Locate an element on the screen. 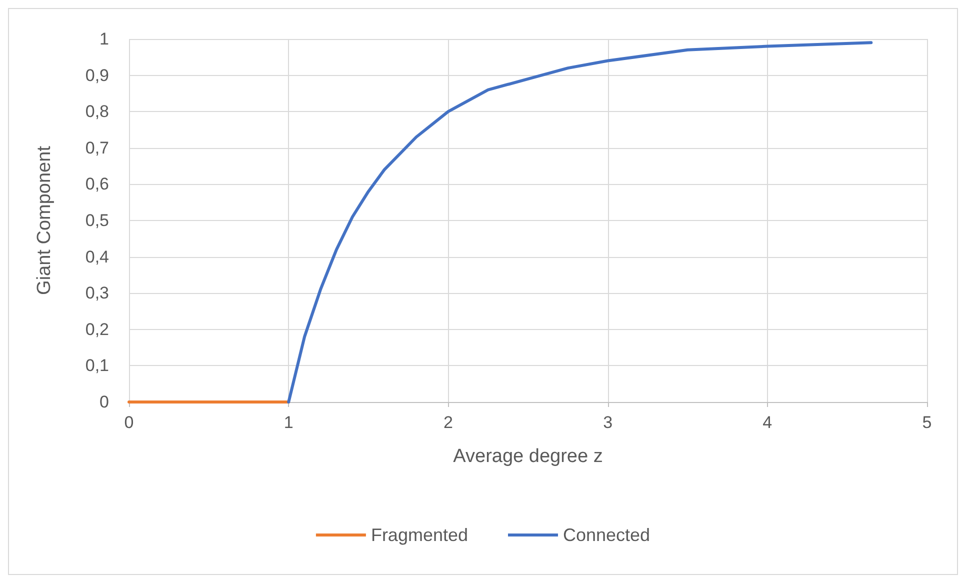 The image size is (968, 585). y-tick-label: 0,1 is located at coordinates (97, 366).